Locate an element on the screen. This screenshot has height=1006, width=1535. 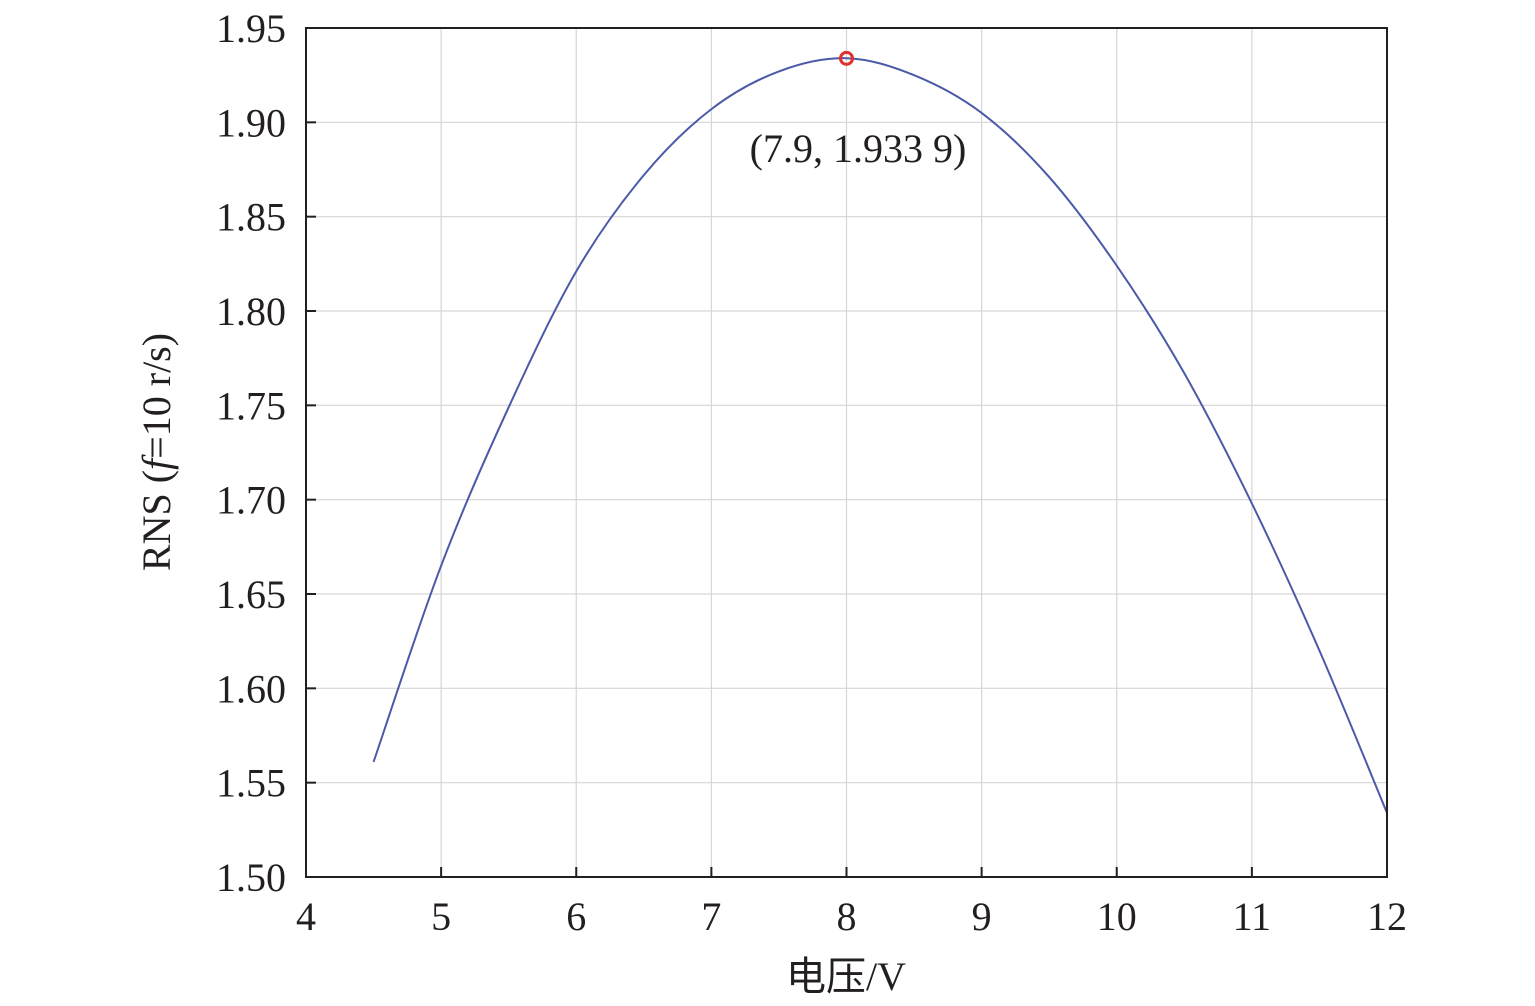
y-tick-label: 1.60 is located at coordinates (251, 688).